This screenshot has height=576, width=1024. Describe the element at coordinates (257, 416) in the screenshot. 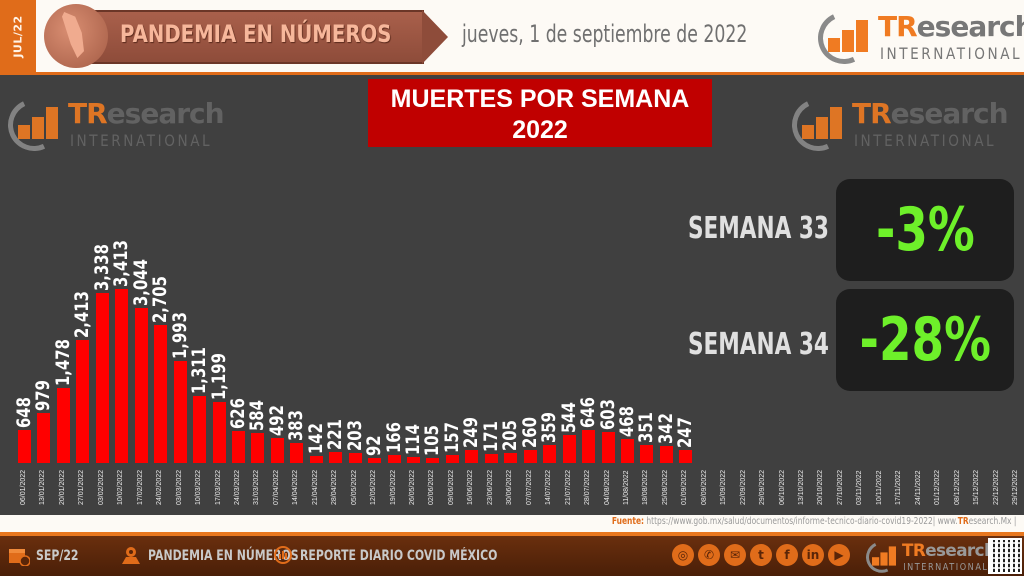

I see `bar-value-label: 584` at that location.